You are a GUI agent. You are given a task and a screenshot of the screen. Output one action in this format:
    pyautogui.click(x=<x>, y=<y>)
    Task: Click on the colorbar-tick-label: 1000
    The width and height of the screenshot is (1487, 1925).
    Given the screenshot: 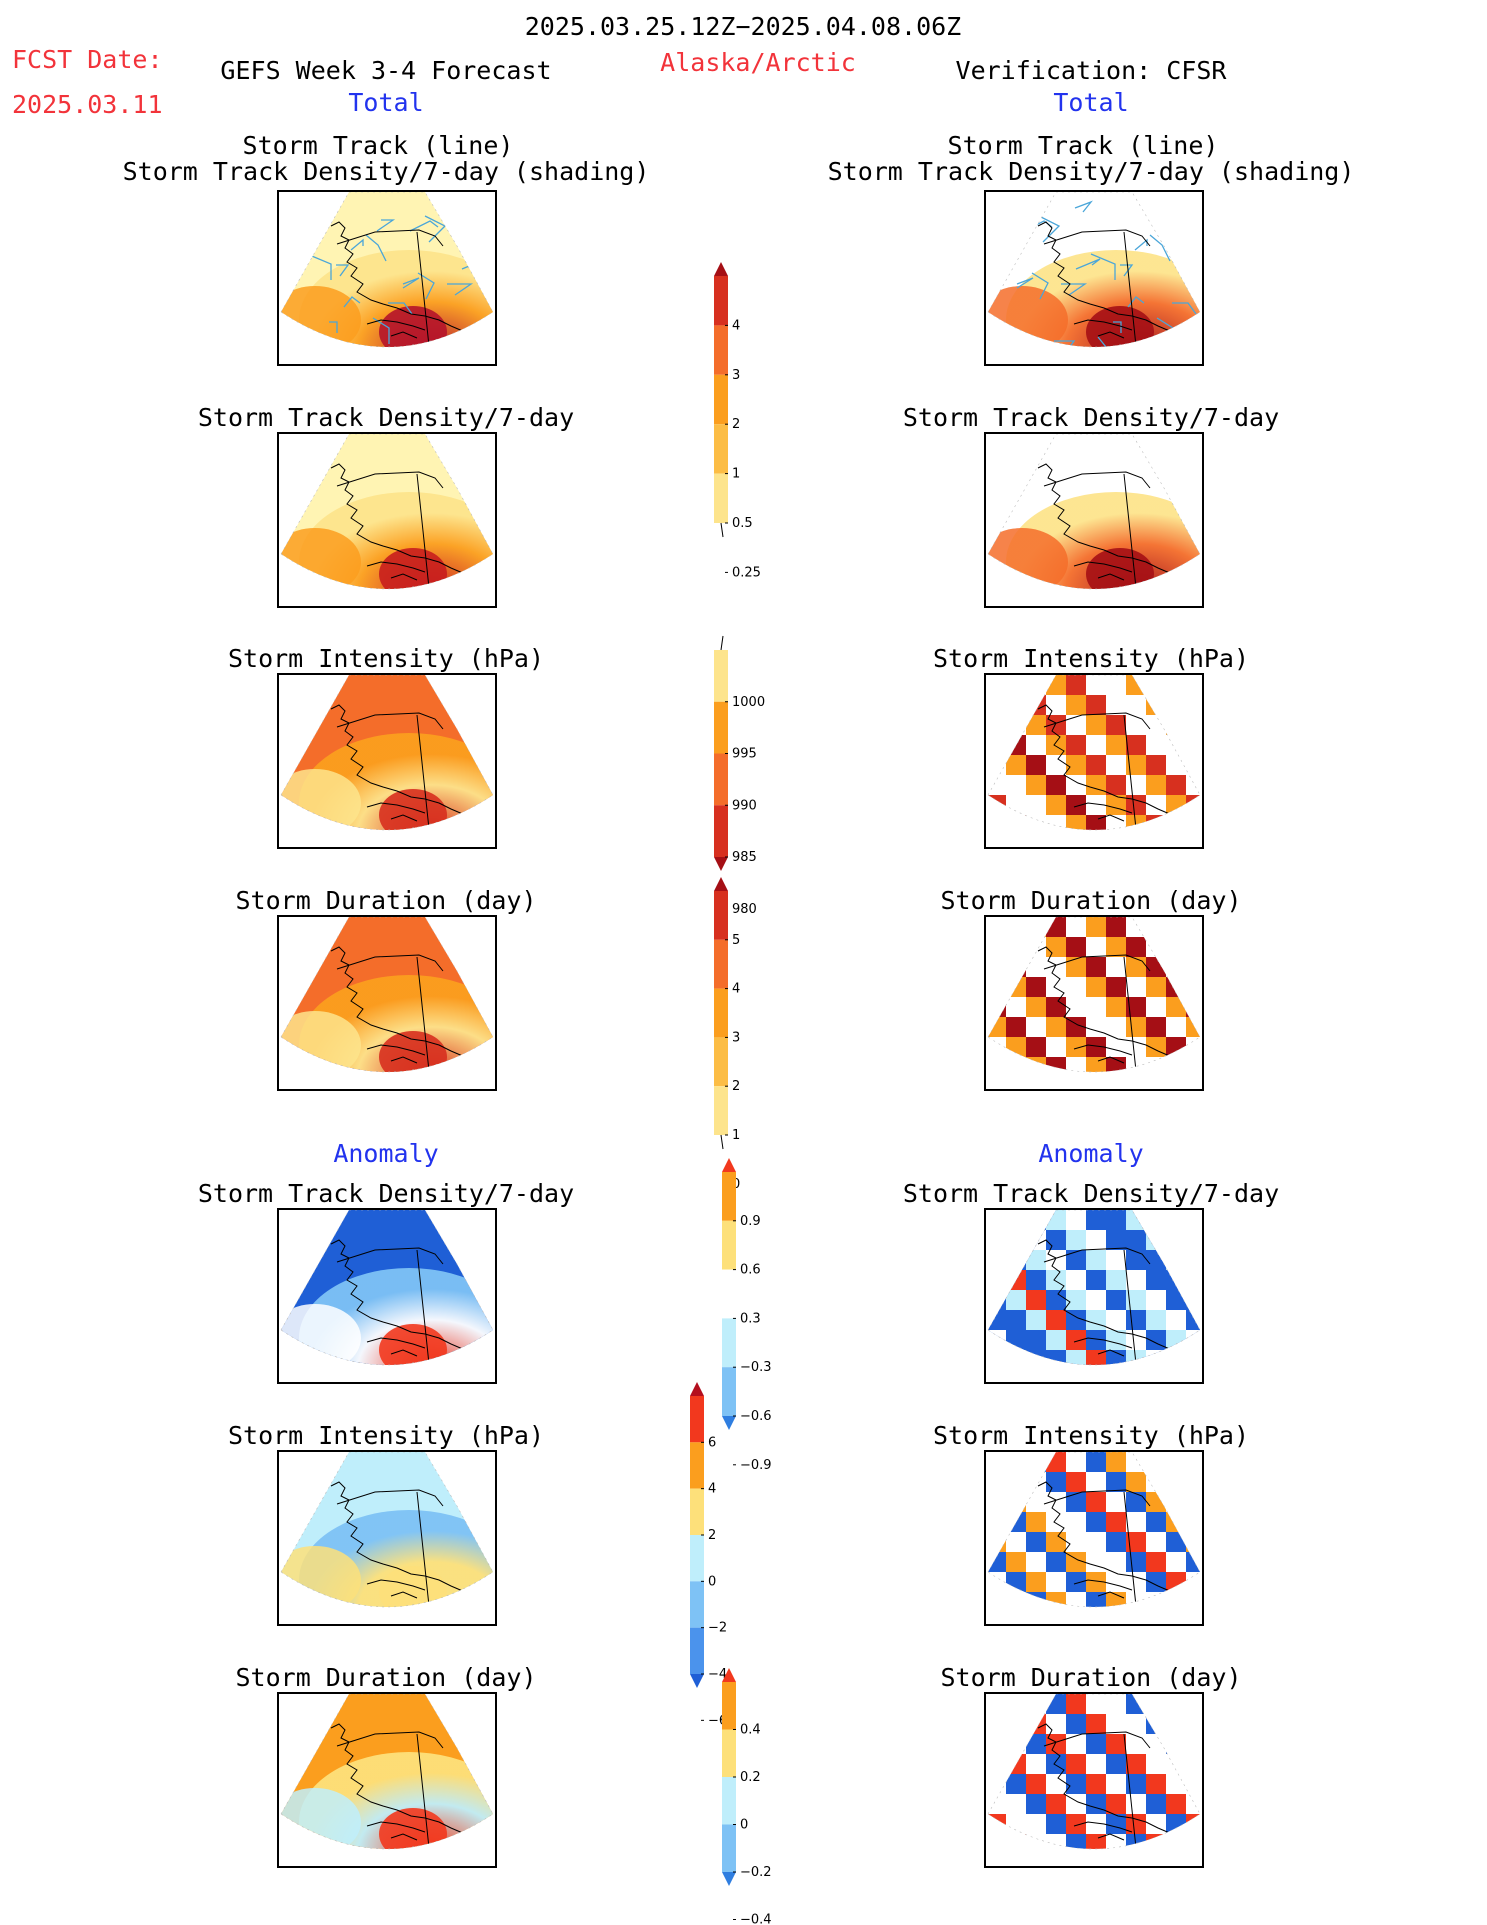 What is the action you would take?
    pyautogui.click(x=748, y=702)
    